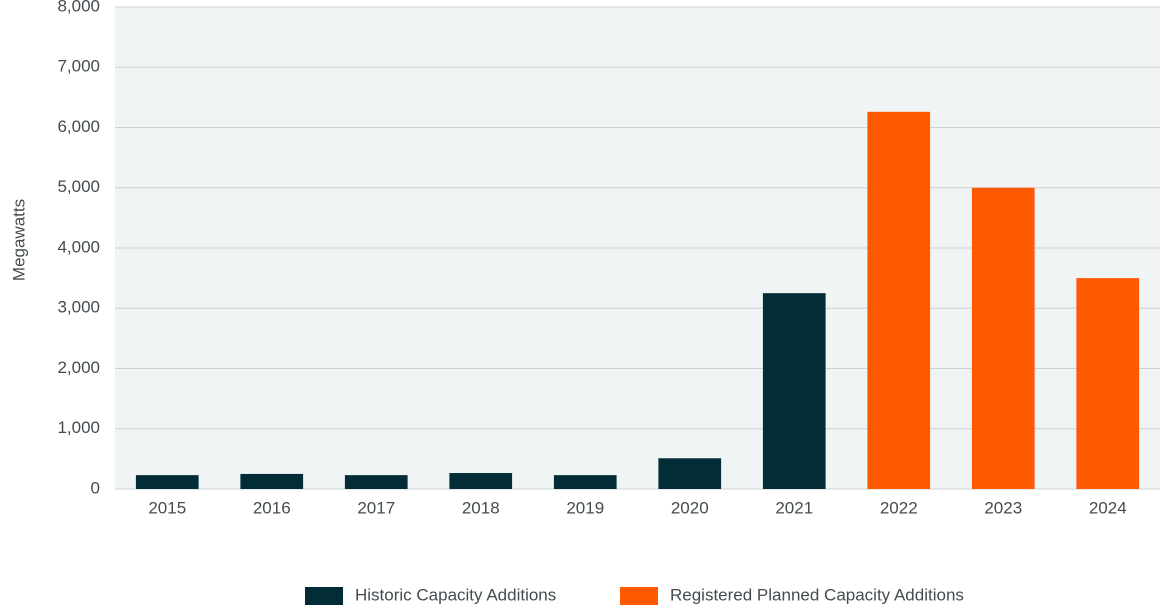 This screenshot has width=1168, height=609. I want to click on x-tick-label: 2016, so click(272, 507).